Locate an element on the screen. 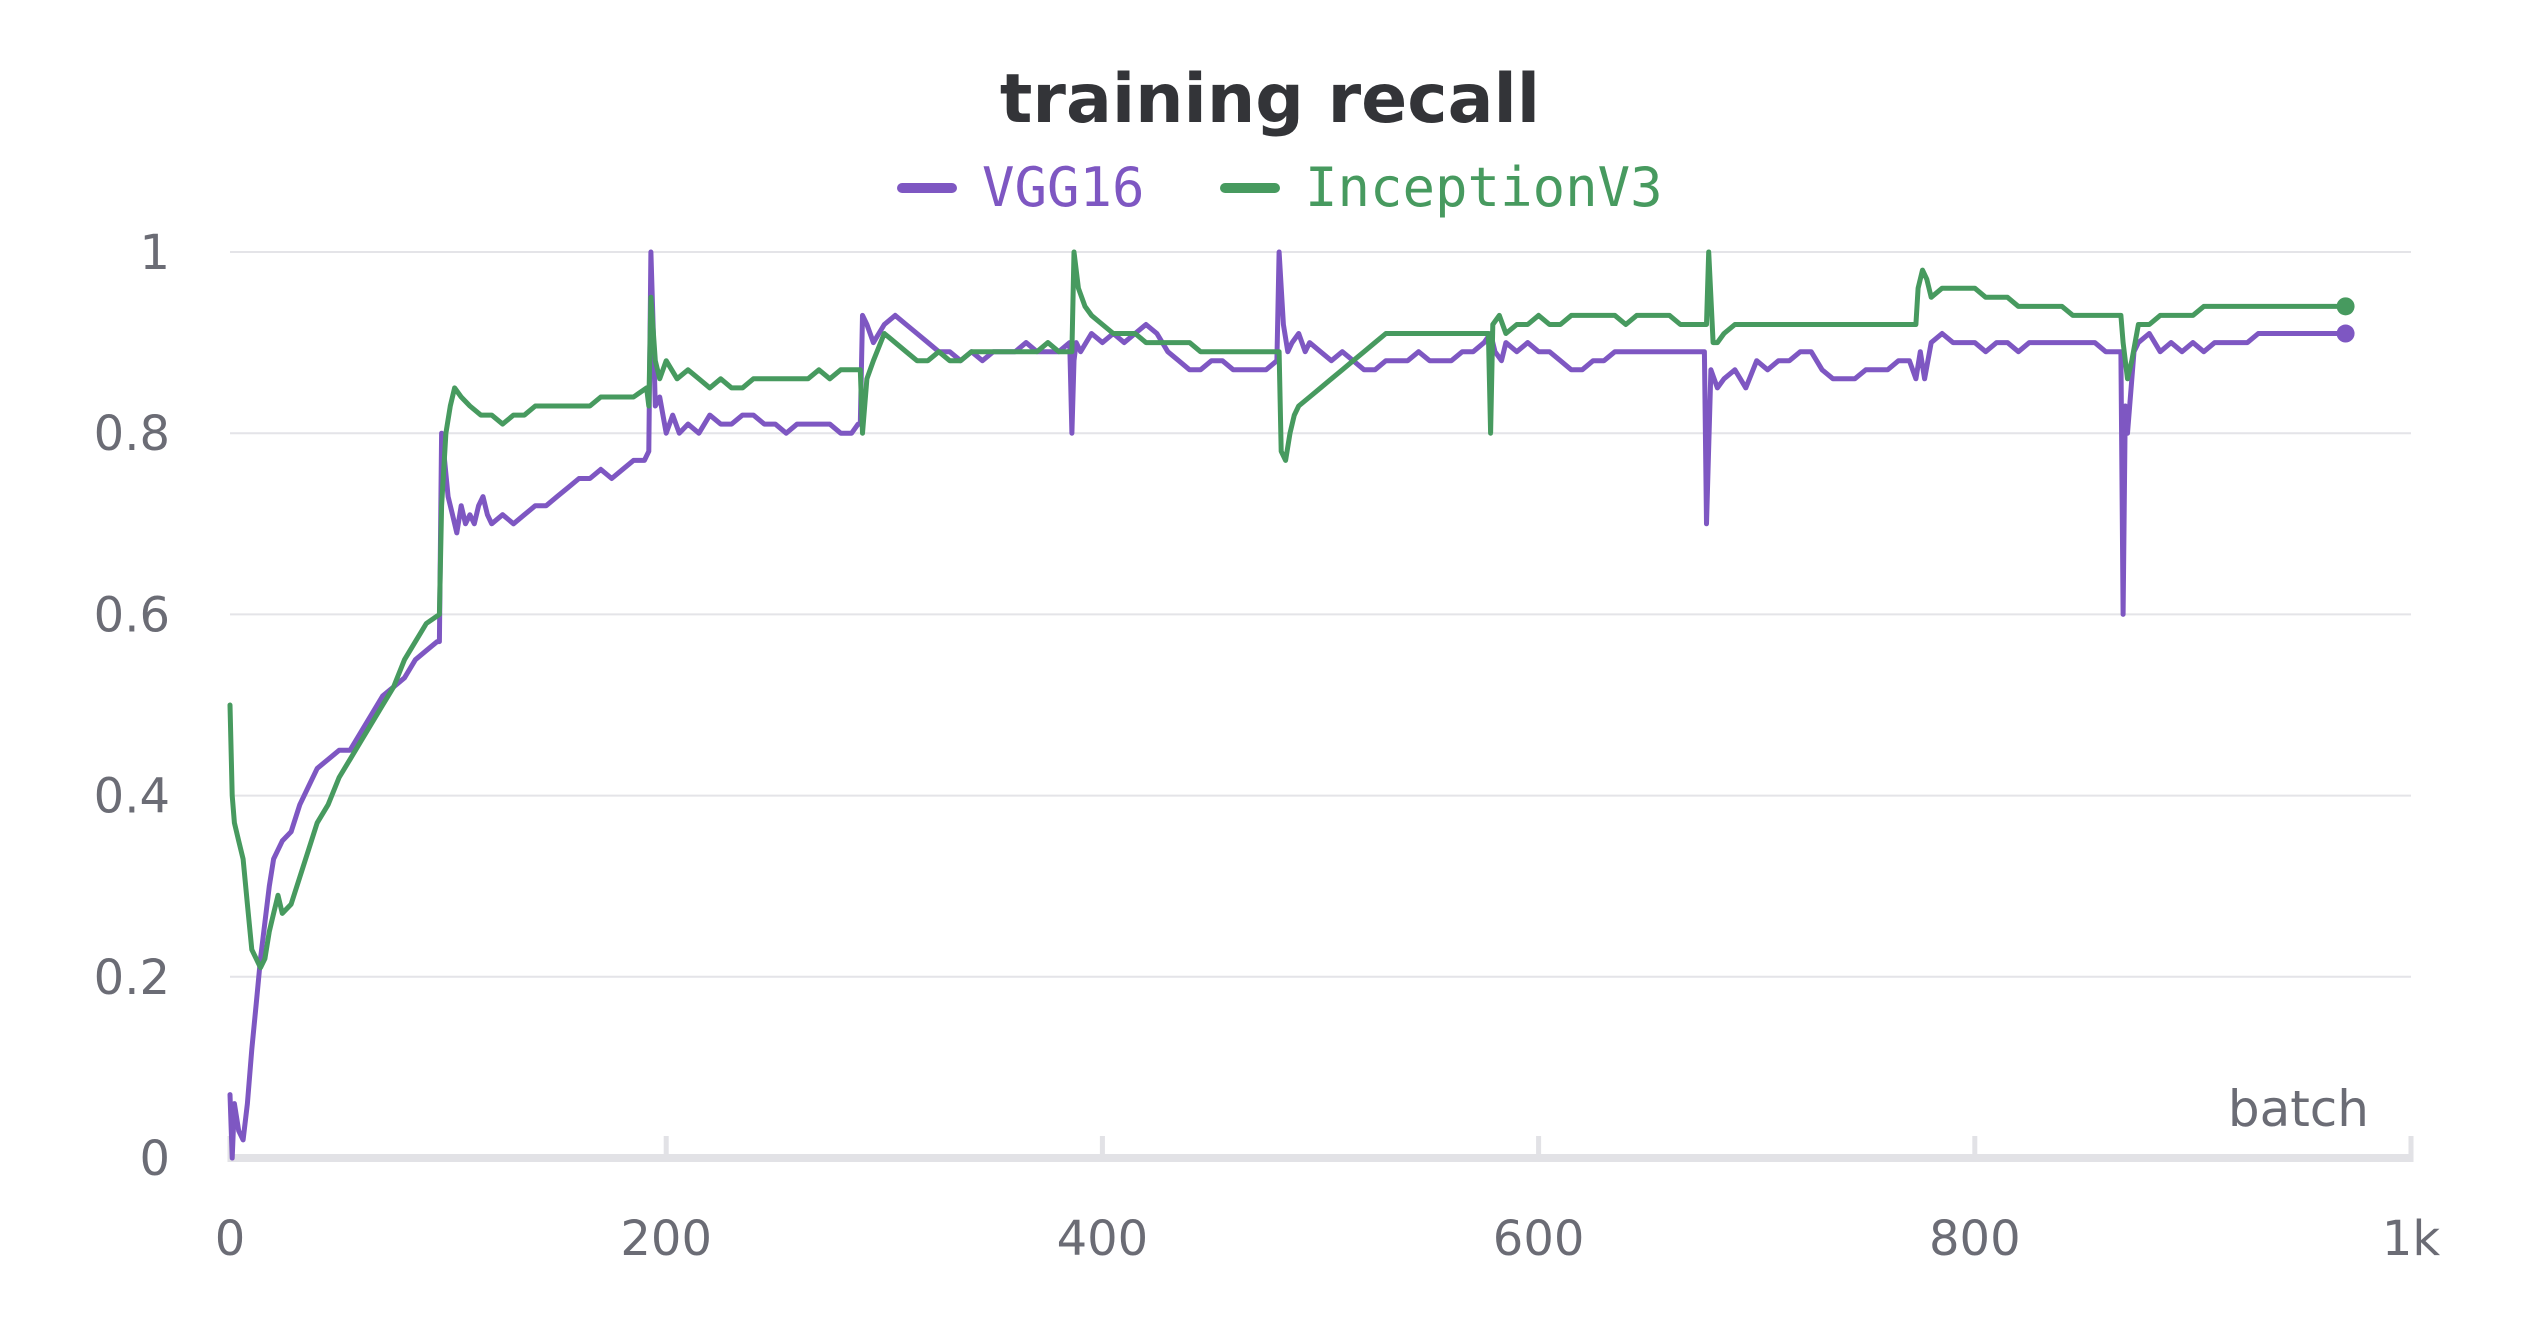 This screenshot has width=2528, height=1328. x-tick-label: 1k is located at coordinates (2411, 1239).